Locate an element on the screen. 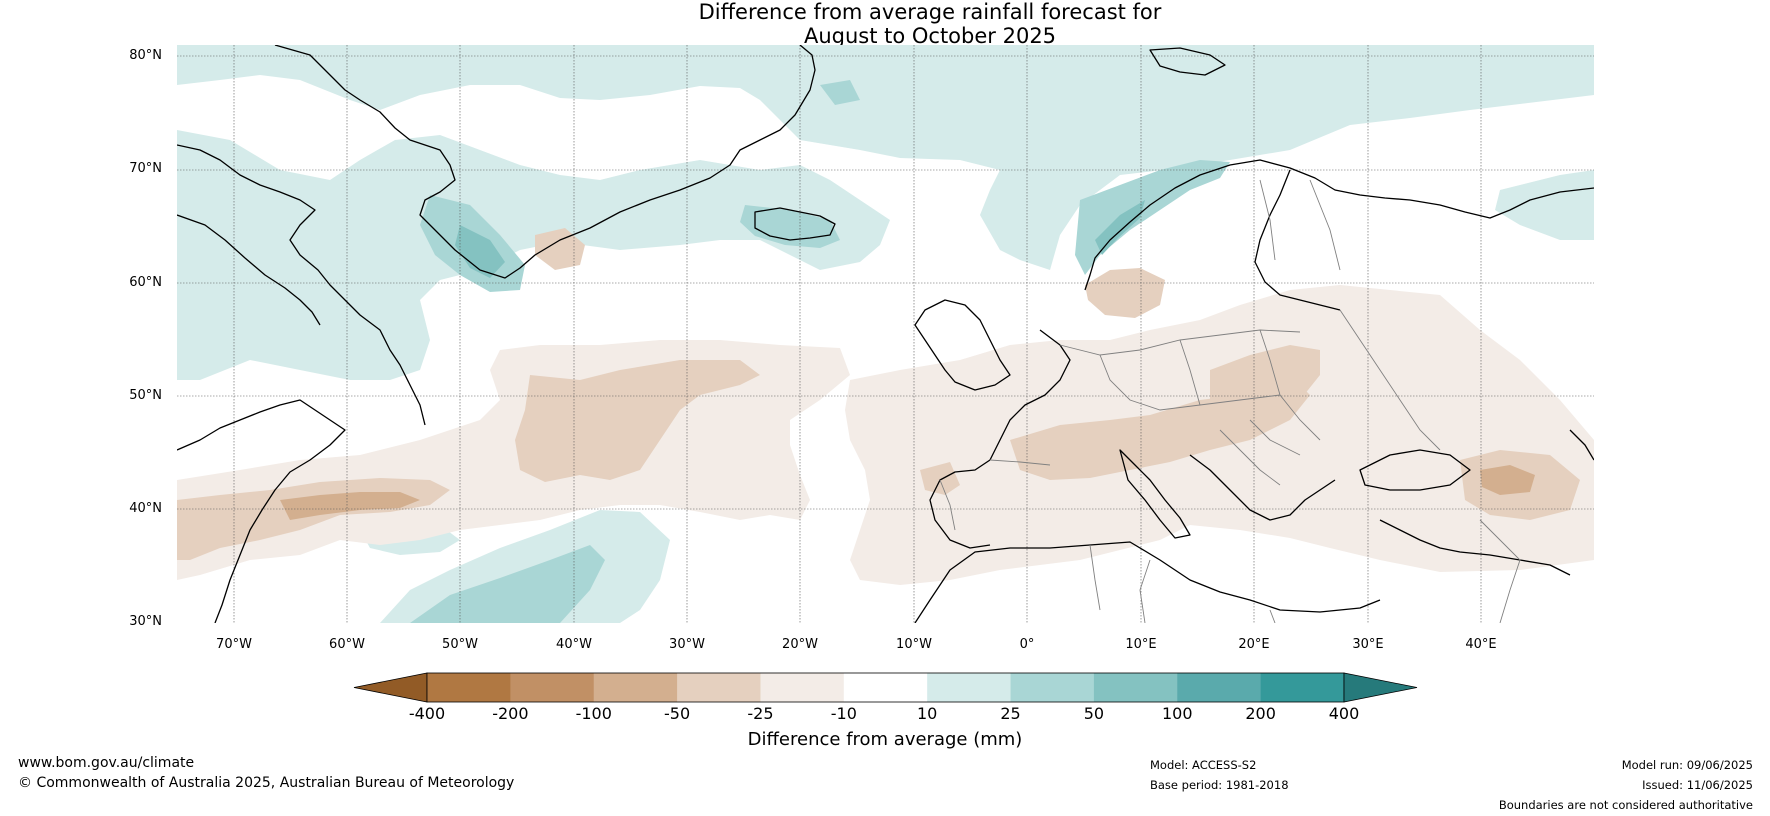 The image size is (1770, 816). border-iberia is located at coordinates (947, 505).